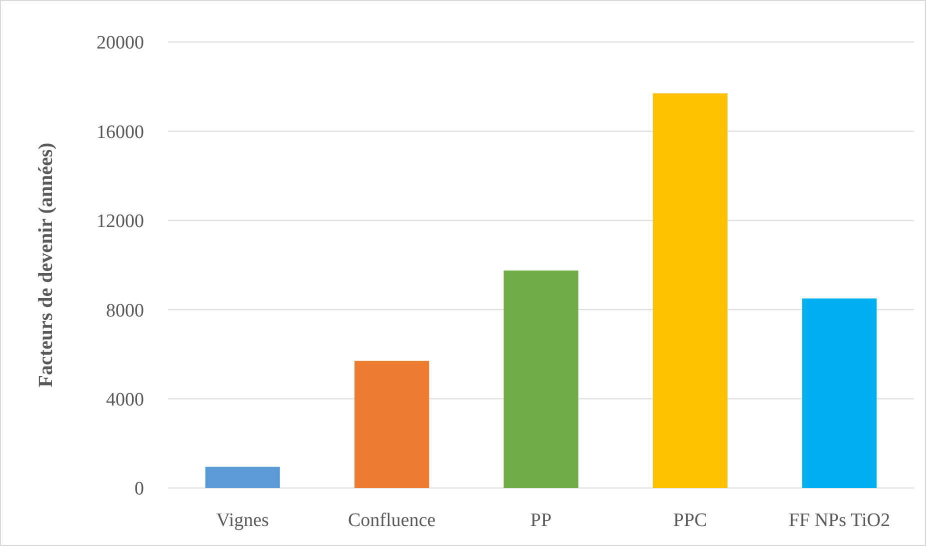  Describe the element at coordinates (690, 520) in the screenshot. I see `x-tick-label: PPC` at that location.